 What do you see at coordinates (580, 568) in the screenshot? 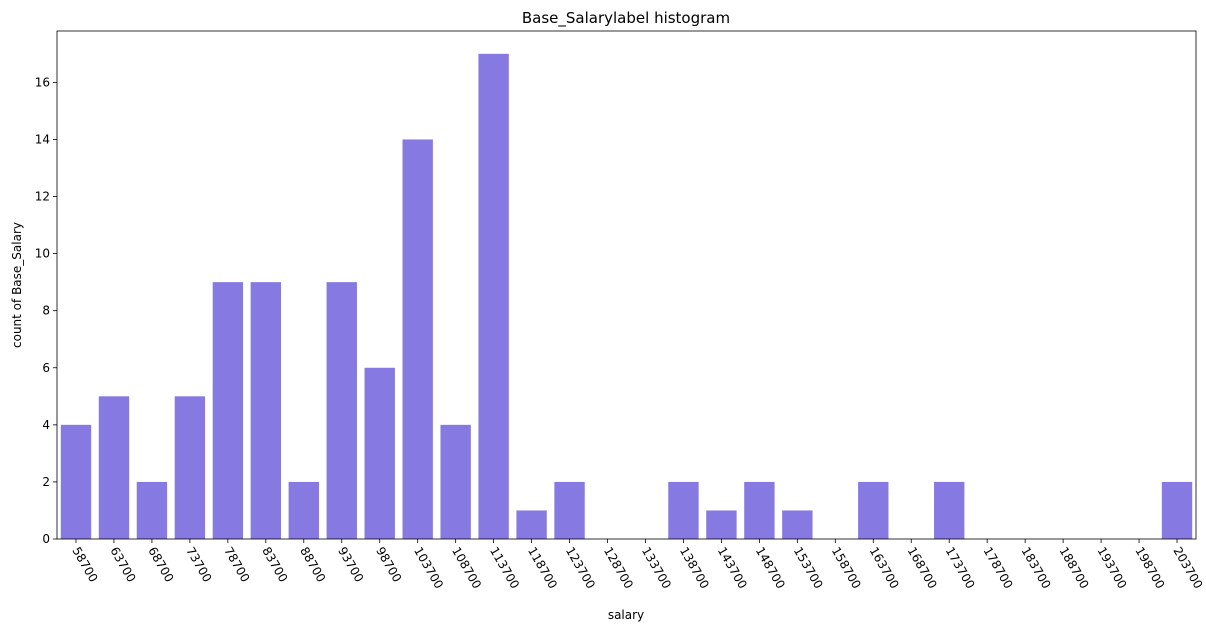
I see `x-tick-label: 123700` at bounding box center [580, 568].